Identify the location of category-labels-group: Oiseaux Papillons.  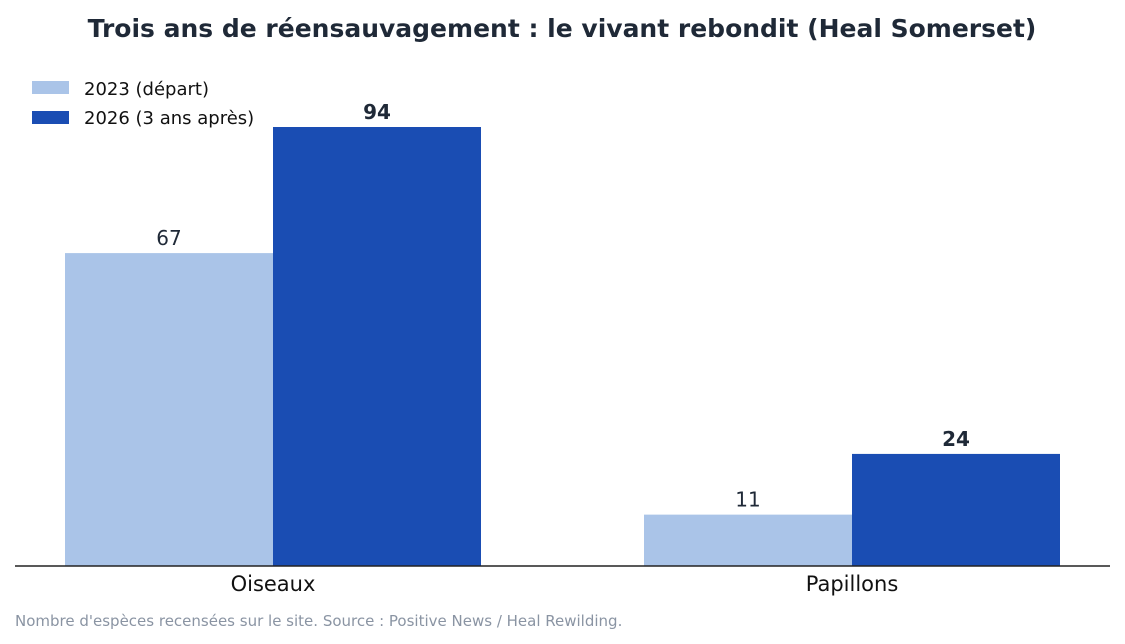
(565, 584).